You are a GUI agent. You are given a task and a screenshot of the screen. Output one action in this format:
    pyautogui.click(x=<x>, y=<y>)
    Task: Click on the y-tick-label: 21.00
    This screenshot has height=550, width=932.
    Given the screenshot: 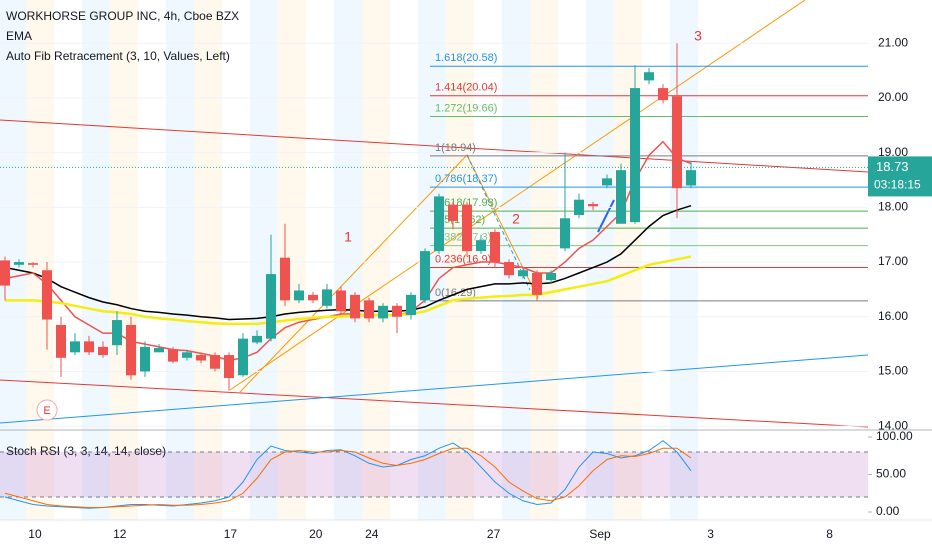 What is the action you would take?
    pyautogui.click(x=893, y=42)
    